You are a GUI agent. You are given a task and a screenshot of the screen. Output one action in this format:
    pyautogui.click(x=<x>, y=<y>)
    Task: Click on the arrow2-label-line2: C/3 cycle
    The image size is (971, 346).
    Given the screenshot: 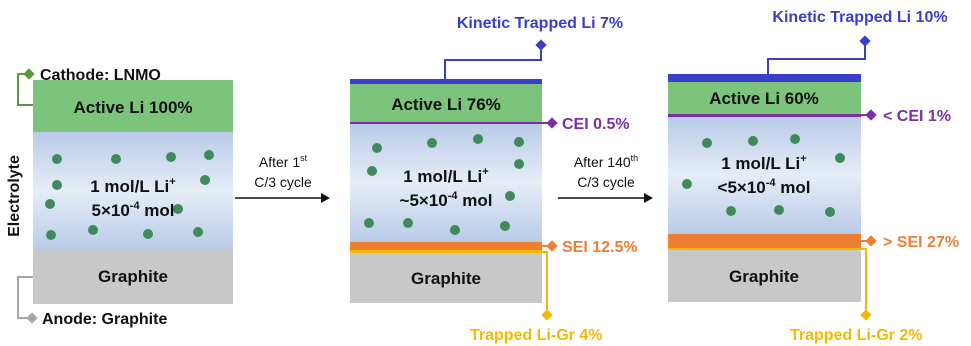 What is the action you would take?
    pyautogui.click(x=606, y=182)
    